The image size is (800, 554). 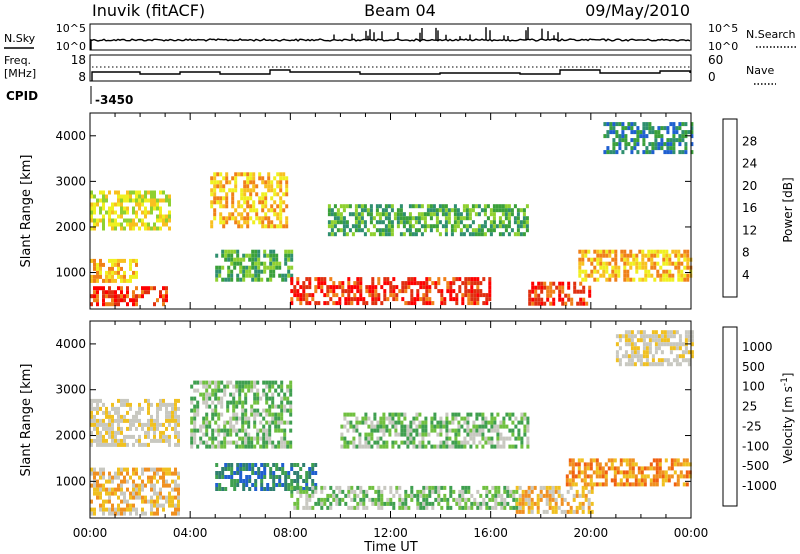 I want to click on colorbar-tick-label: 100, so click(x=753, y=387).